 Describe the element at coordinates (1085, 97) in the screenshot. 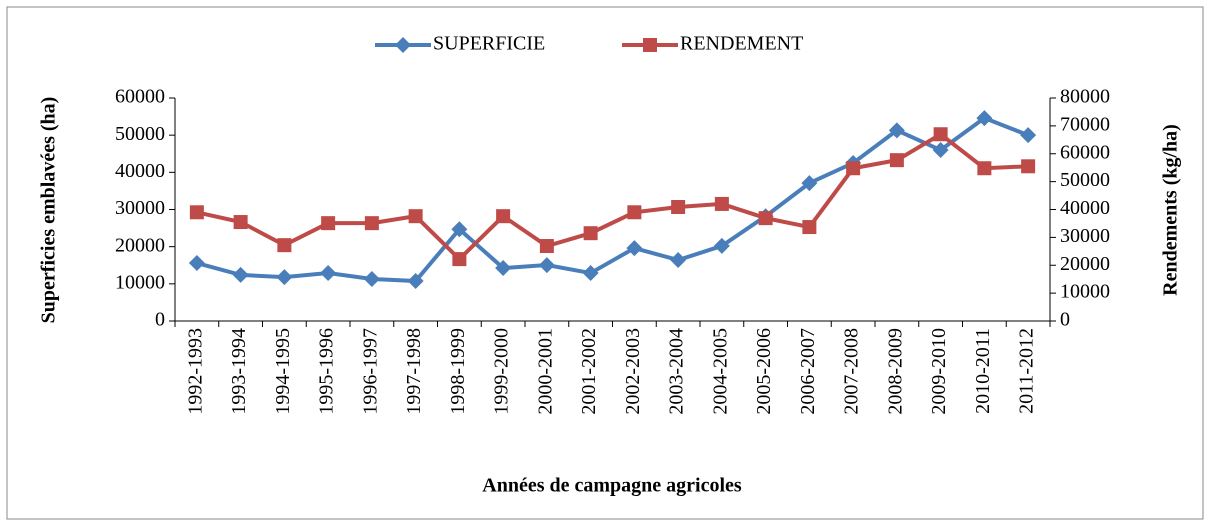

I see `y2-tick-label: 80000` at that location.